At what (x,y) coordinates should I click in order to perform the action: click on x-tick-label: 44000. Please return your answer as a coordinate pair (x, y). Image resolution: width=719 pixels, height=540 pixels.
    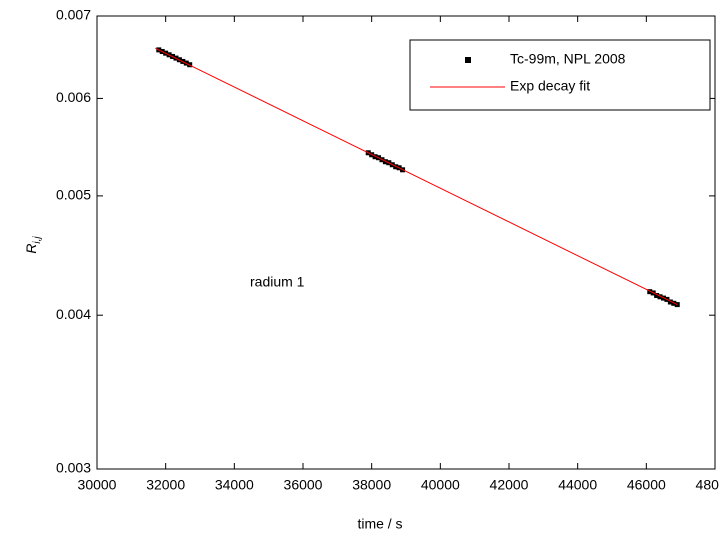
    Looking at the image, I should click on (577, 485).